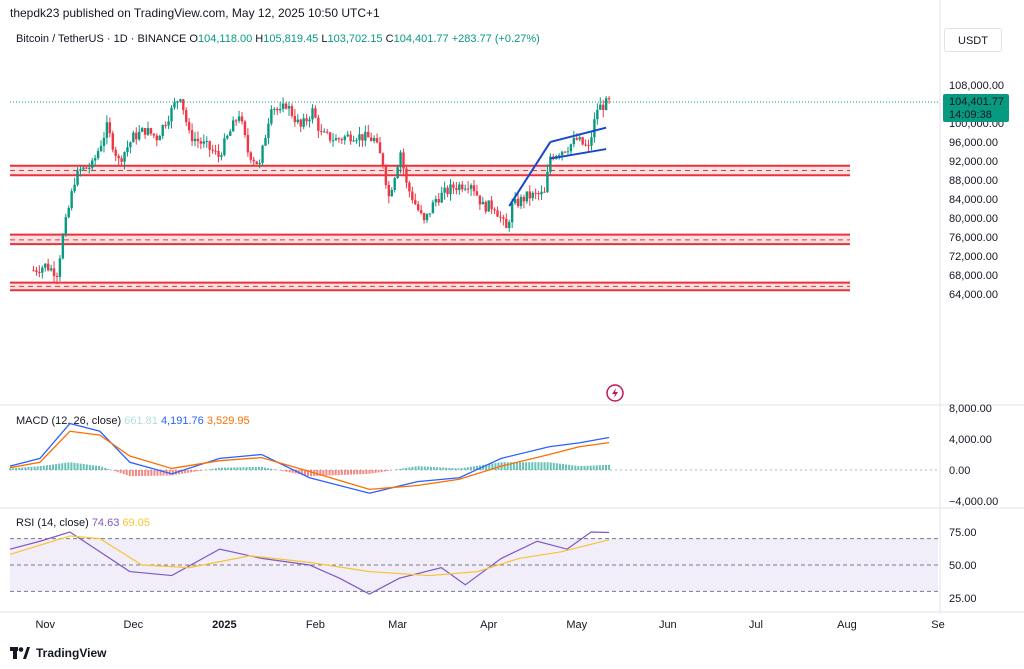 Image resolution: width=1024 pixels, height=669 pixels. I want to click on macd-signal-value: 3,529.95, so click(228, 421).